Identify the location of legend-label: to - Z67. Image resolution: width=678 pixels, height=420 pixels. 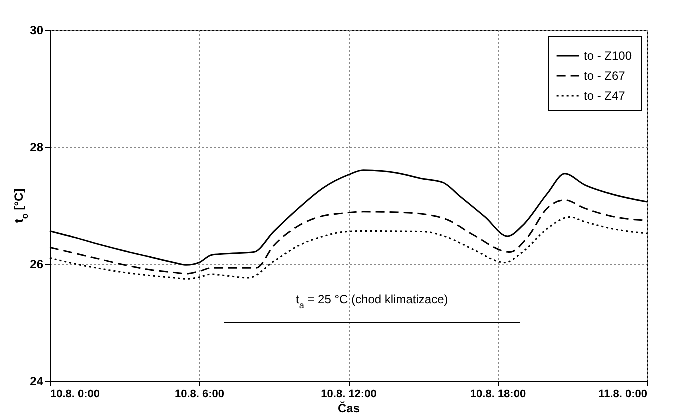
(605, 76).